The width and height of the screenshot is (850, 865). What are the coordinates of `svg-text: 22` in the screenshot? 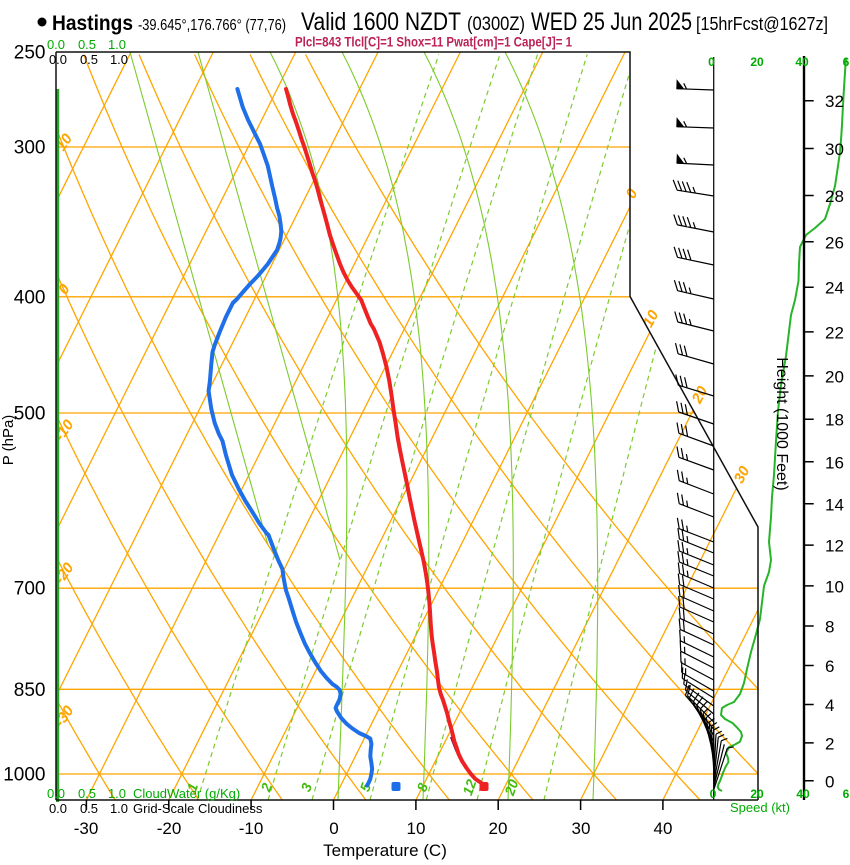 It's located at (834, 332).